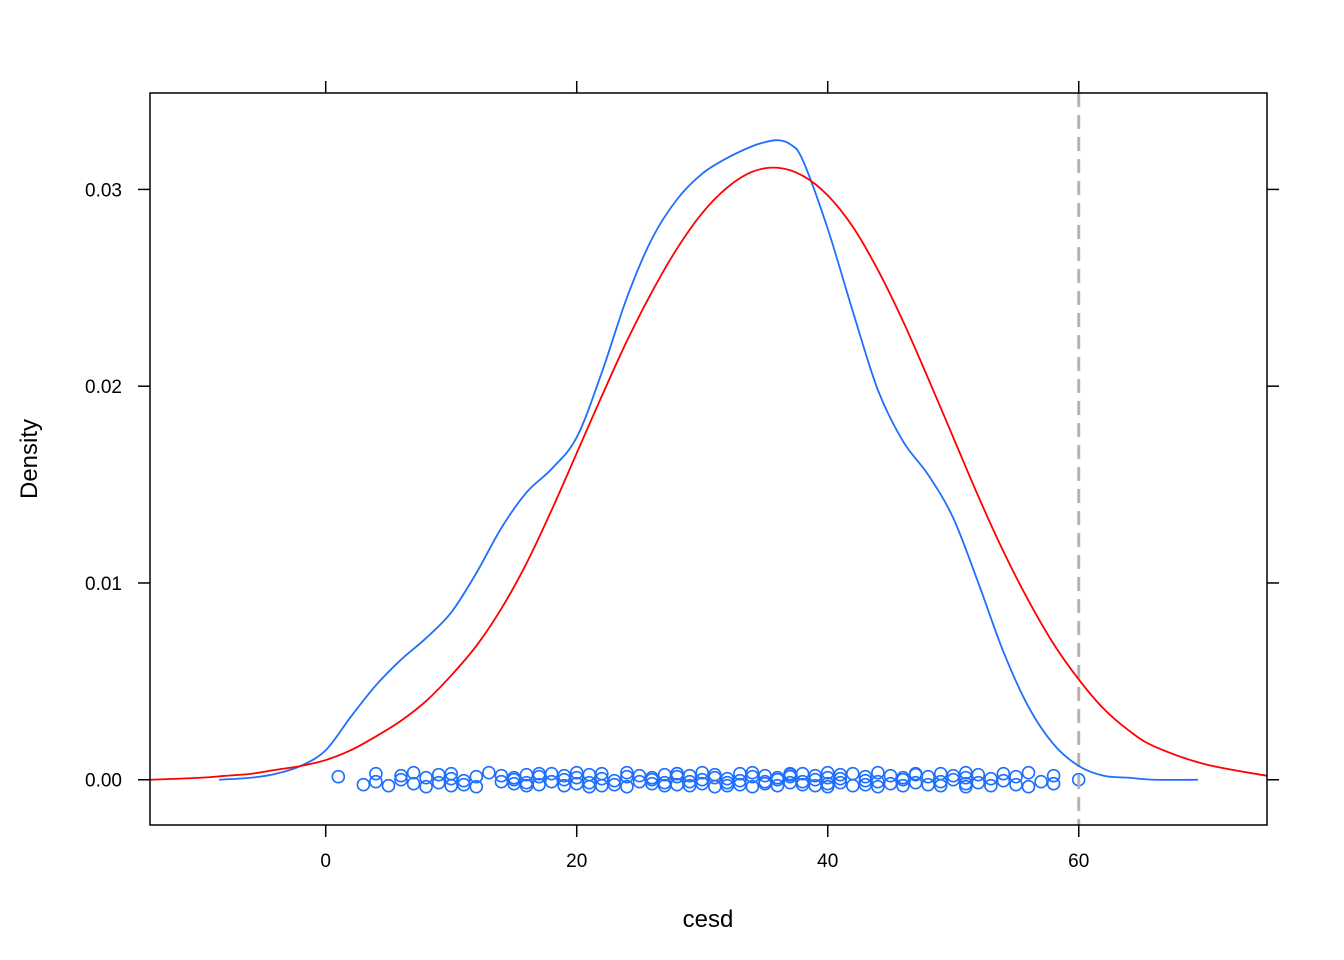 The image size is (1344, 960). What do you see at coordinates (576, 861) in the screenshot?
I see `x-tick-label: 20` at bounding box center [576, 861].